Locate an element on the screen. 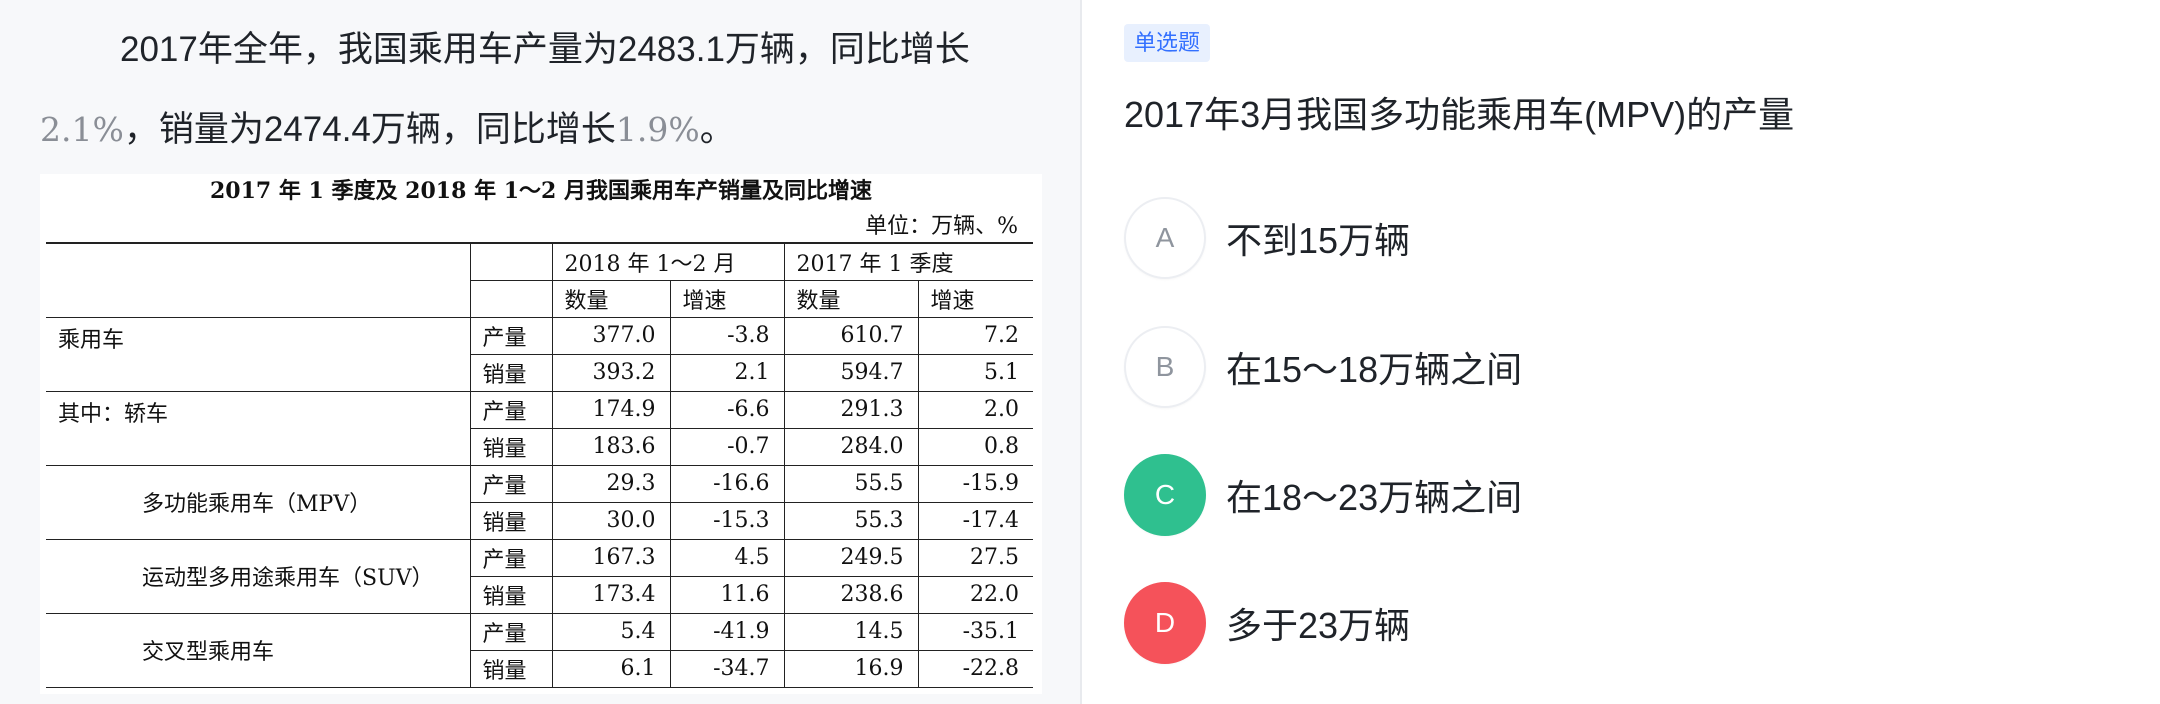 The height and width of the screenshot is (704, 2160). row-category: 多功能乘用车（MPV） is located at coordinates (258, 502).